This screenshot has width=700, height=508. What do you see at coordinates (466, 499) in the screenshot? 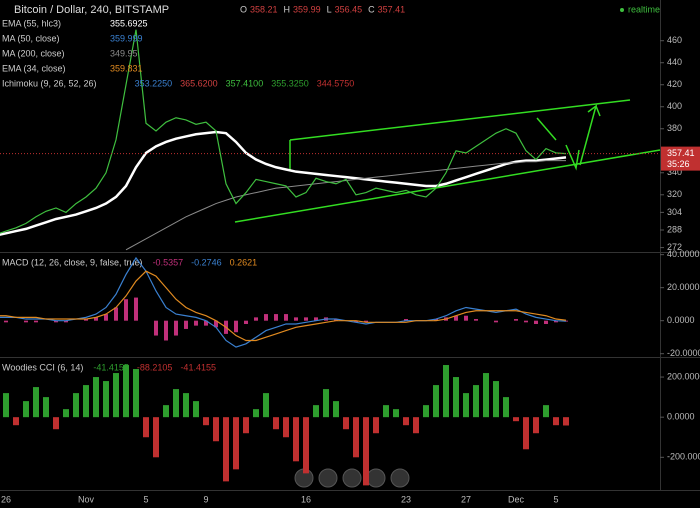
I see `x-tick-label: 27` at bounding box center [466, 499].